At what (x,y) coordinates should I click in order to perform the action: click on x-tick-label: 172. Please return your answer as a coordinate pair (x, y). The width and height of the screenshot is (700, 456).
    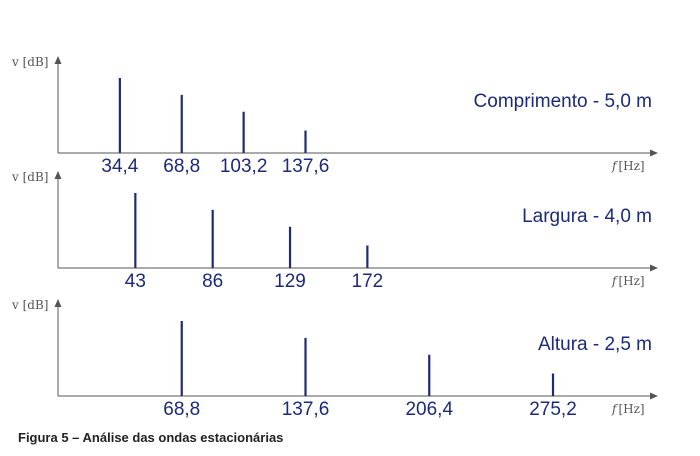
    Looking at the image, I should click on (368, 281).